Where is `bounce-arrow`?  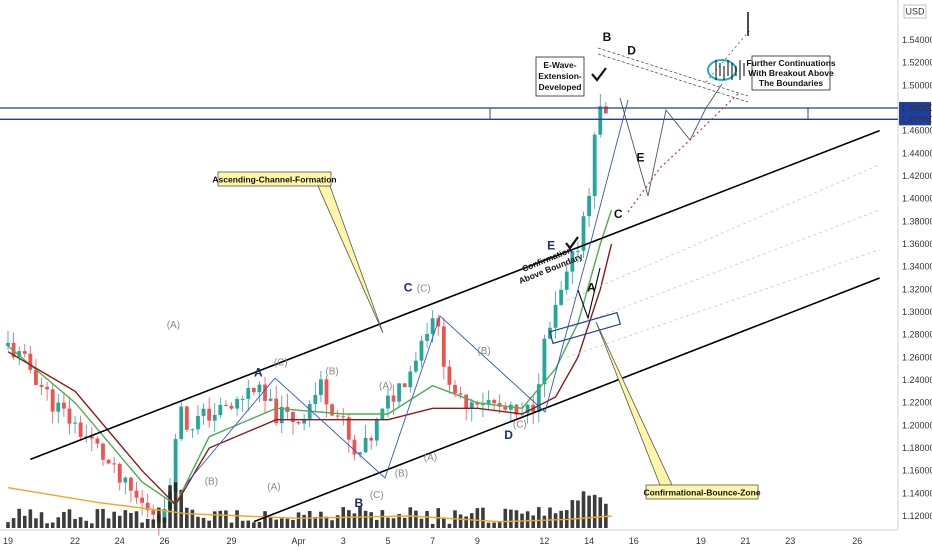 bounce-arrow is located at coordinates (589, 293).